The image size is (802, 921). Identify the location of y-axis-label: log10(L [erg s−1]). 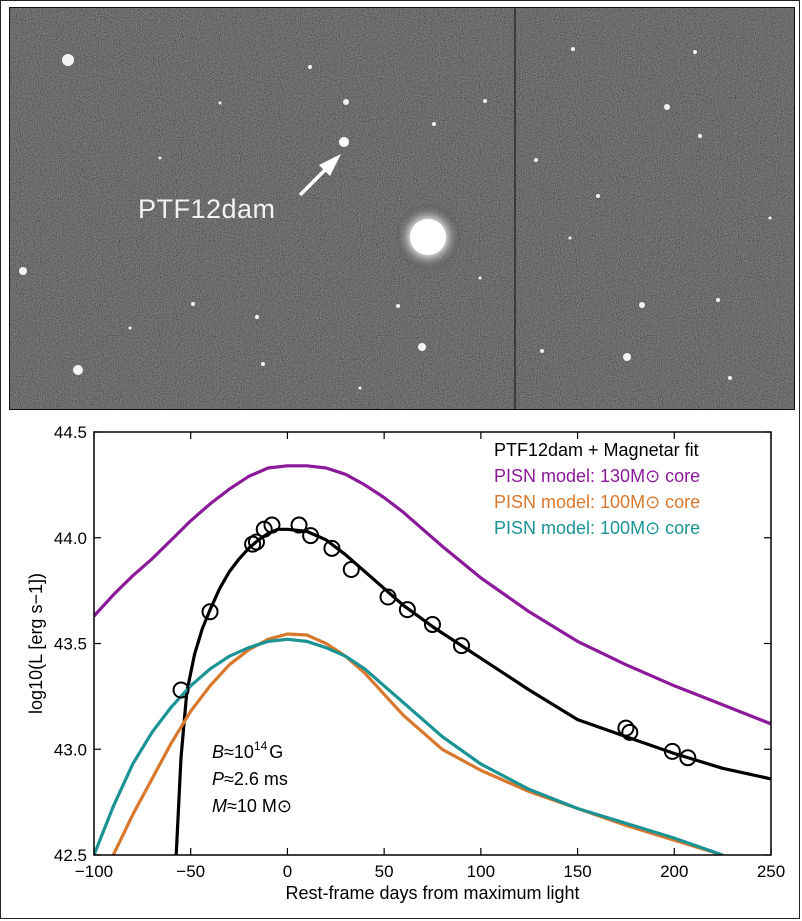
(36, 643).